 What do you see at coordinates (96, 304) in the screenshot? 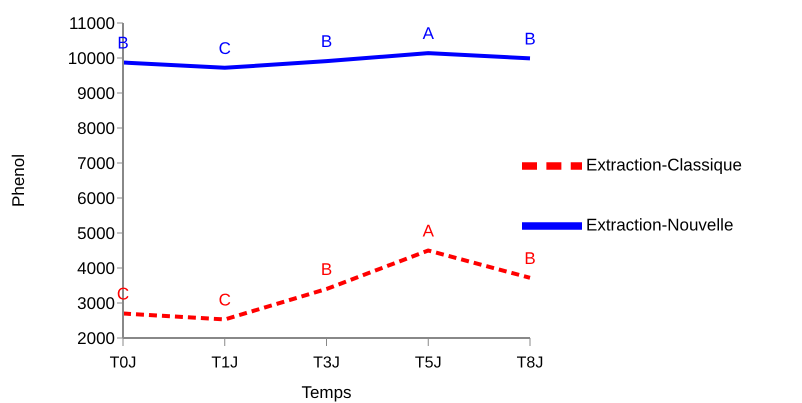
I see `y-tick-label: 3000` at bounding box center [96, 304].